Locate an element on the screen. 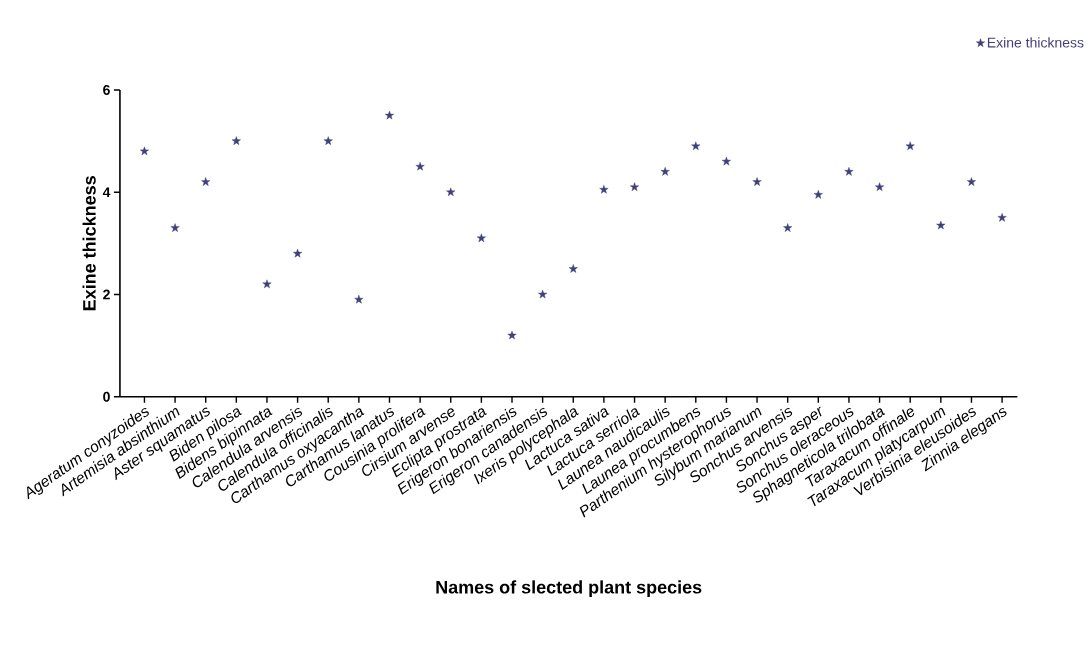 The height and width of the screenshot is (671, 1089). y-tick-label: 2 is located at coordinates (106, 294).